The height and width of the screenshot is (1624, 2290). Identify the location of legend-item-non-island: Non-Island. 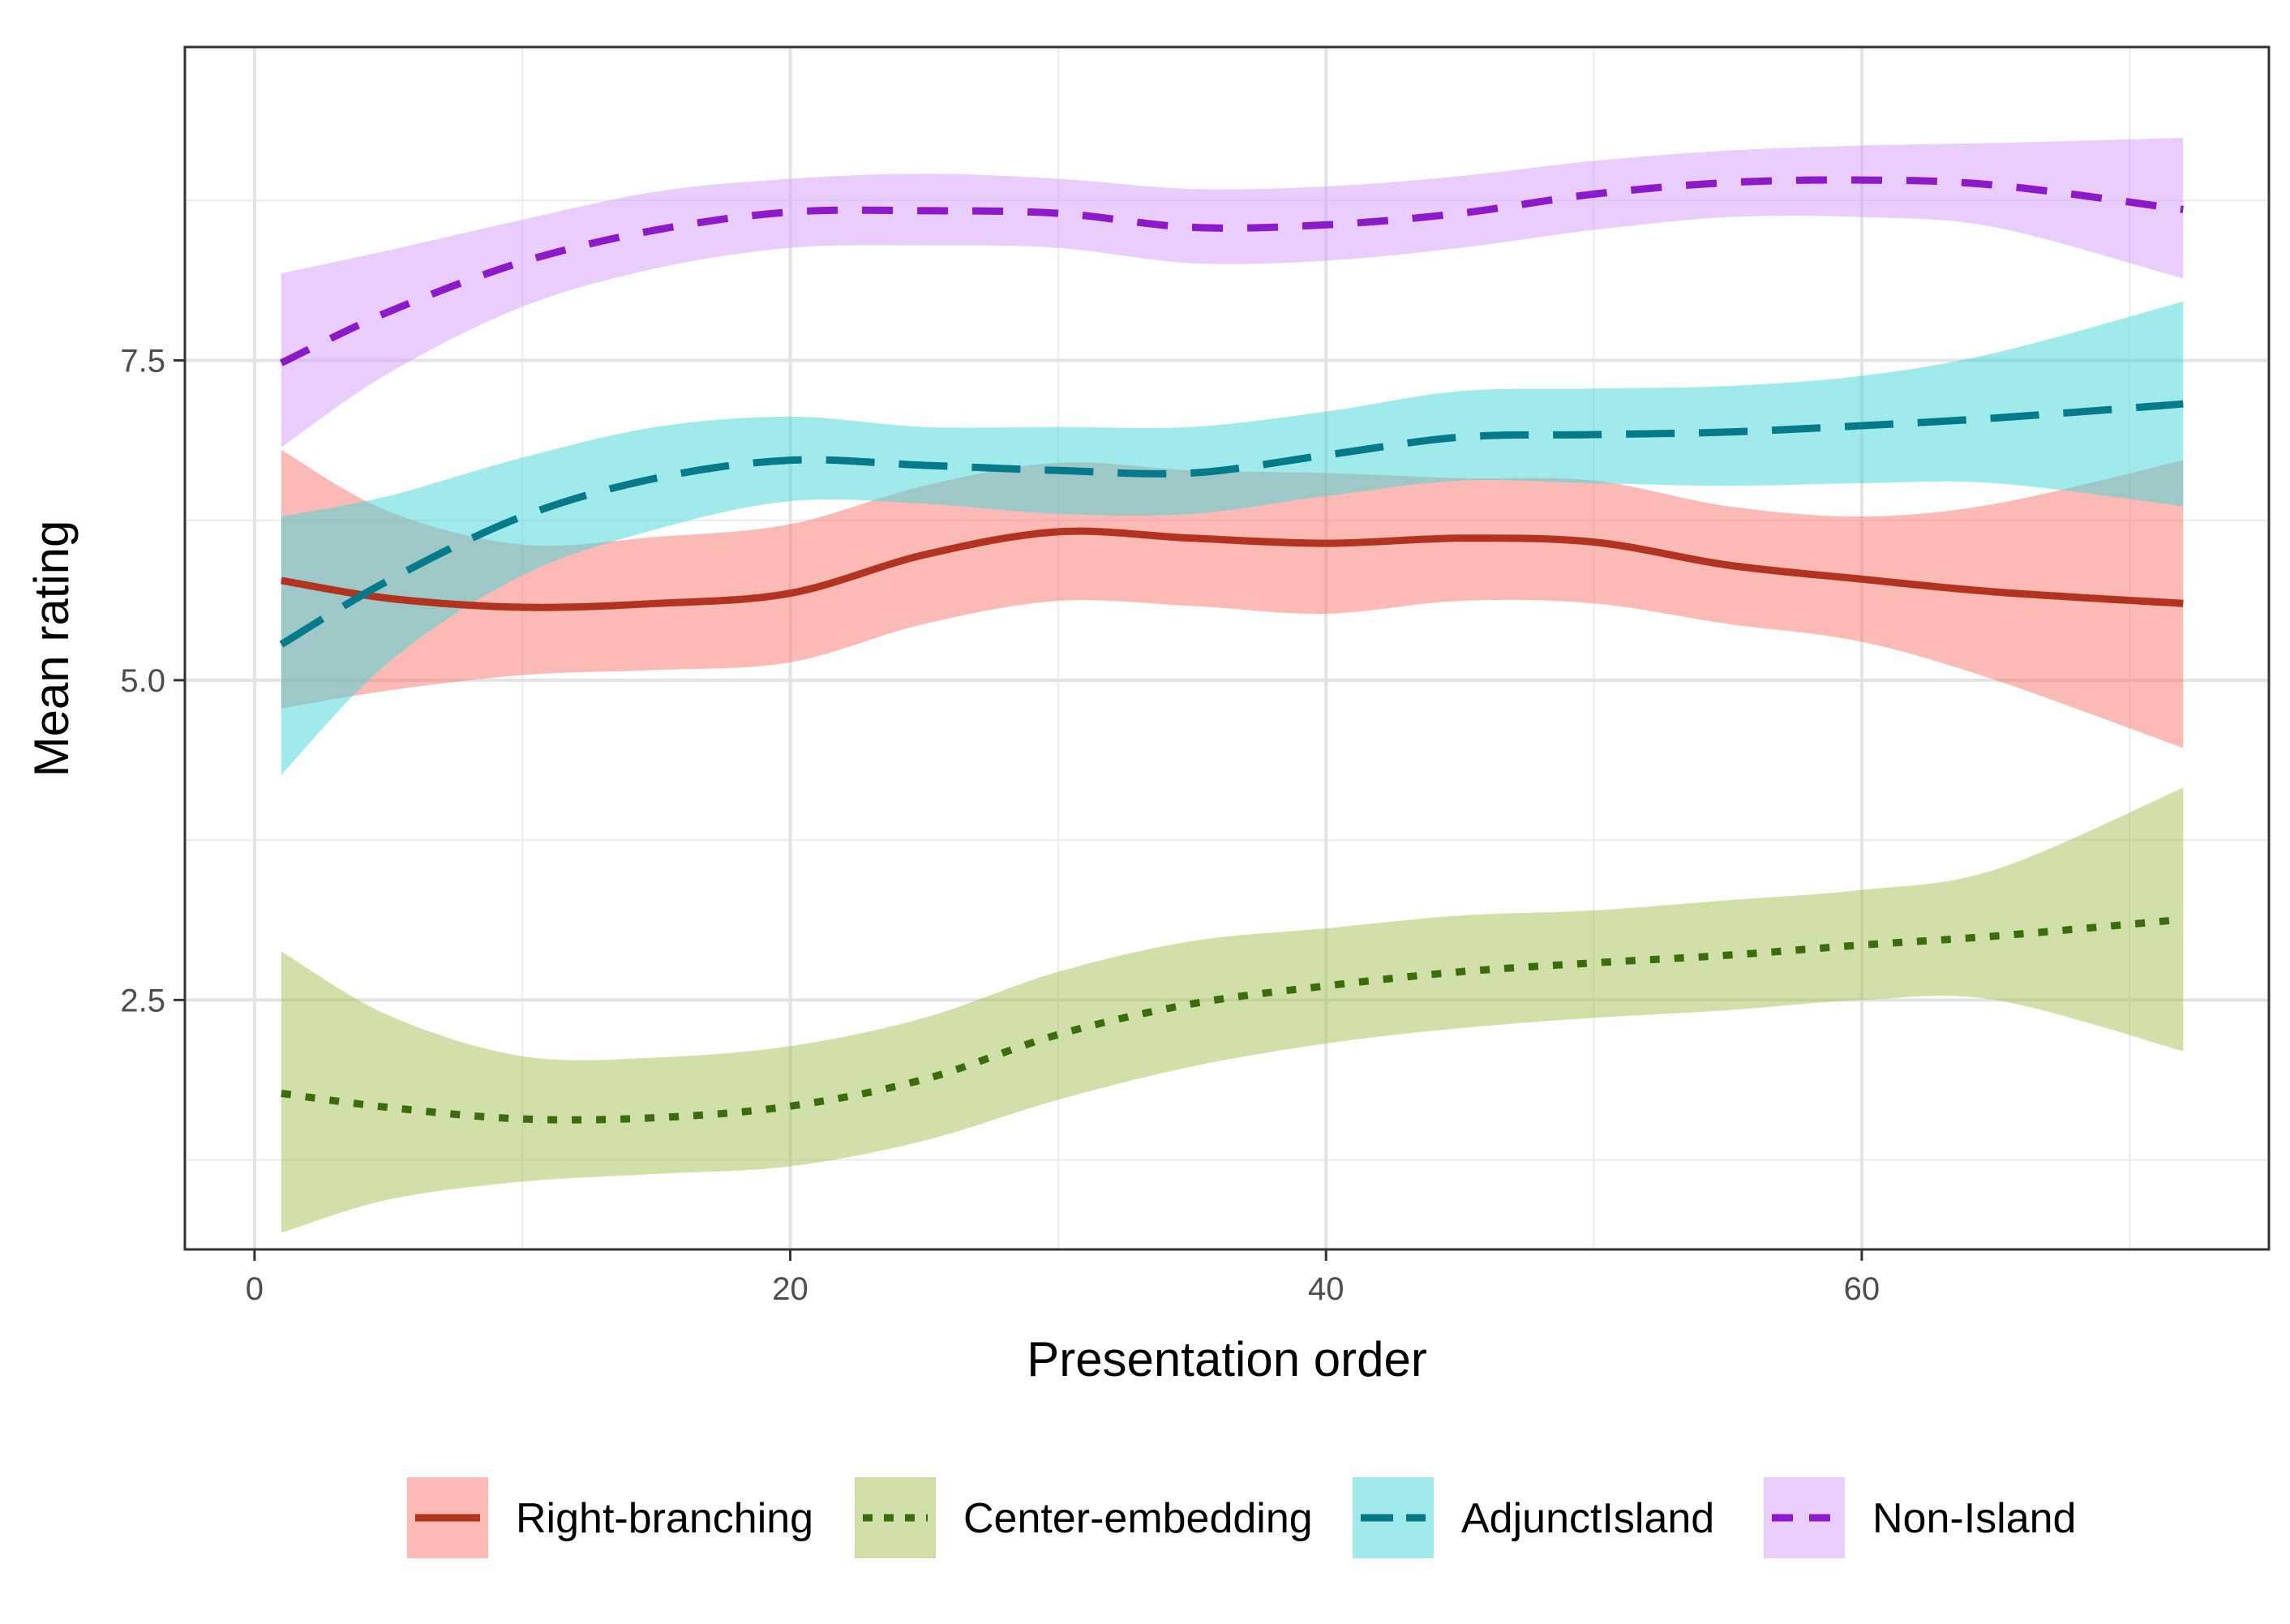
(1920, 1518).